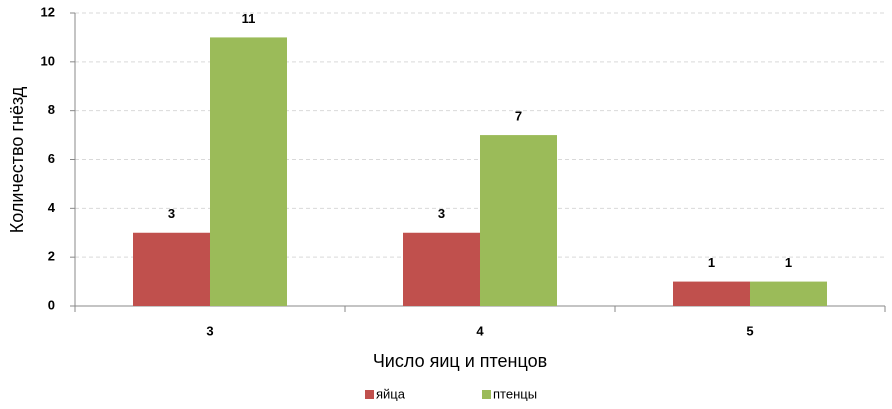 Image resolution: width=892 pixels, height=409 pixels. What do you see at coordinates (460, 361) in the screenshot?
I see `x-axis-title: Число яиц и птенцов` at bounding box center [460, 361].